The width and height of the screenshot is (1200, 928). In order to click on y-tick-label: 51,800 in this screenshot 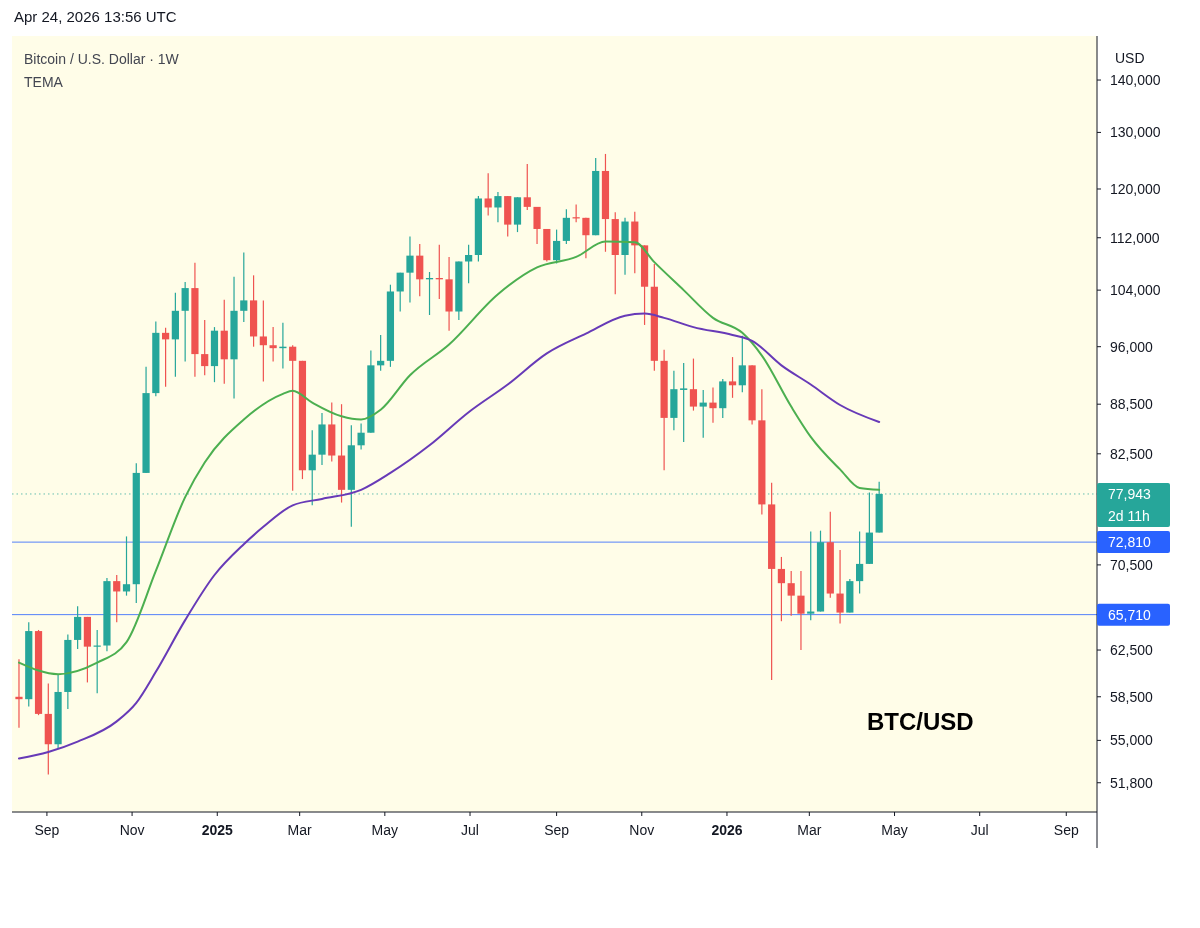, I will do `click(1132, 782)`.